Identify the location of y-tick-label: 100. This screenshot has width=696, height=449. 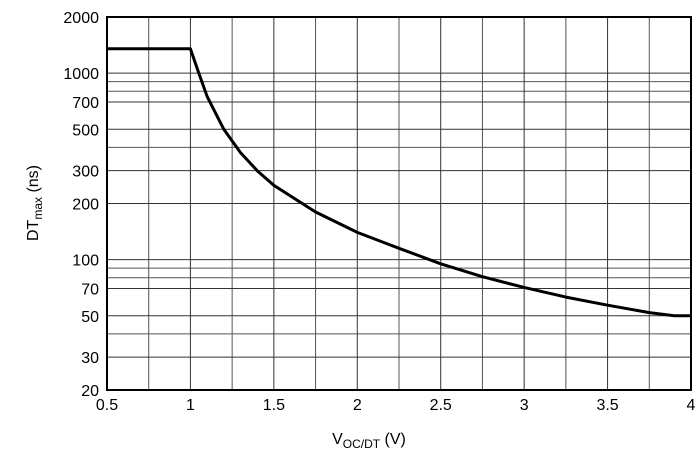
(85, 261).